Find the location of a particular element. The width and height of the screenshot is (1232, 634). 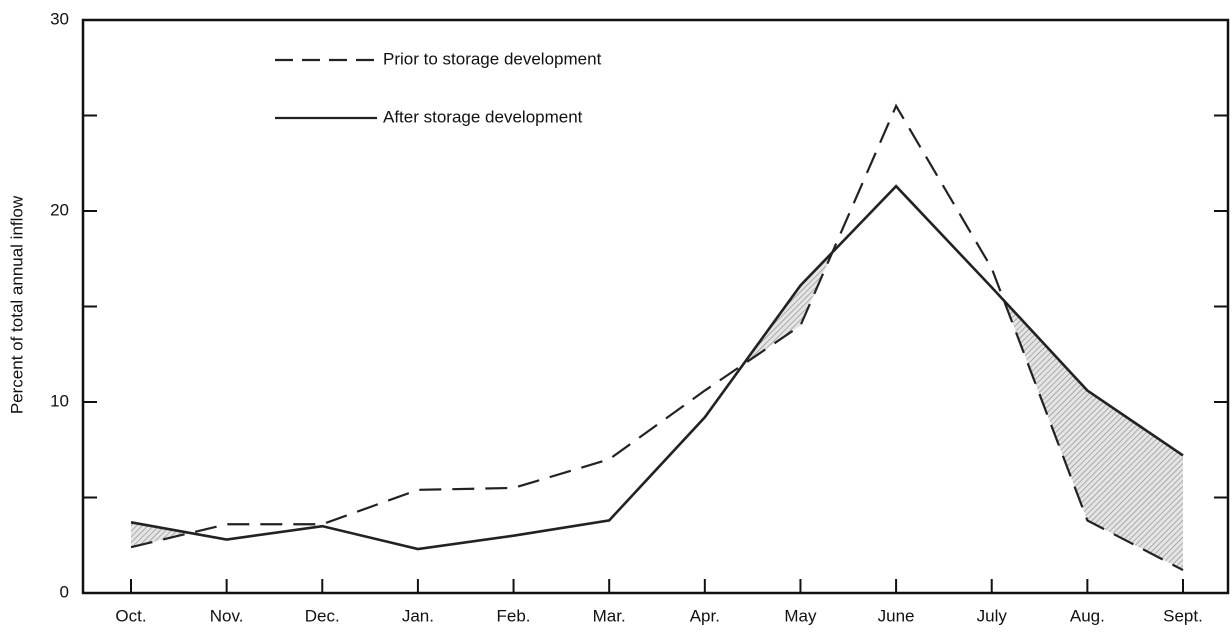

x-tick-label: Oct. is located at coordinates (130, 615).